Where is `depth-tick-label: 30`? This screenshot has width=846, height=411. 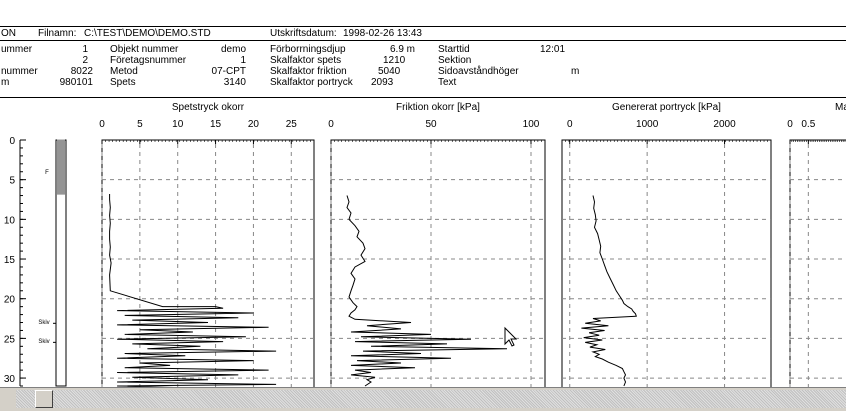
depth-tick-label: 30 is located at coordinates (10, 379).